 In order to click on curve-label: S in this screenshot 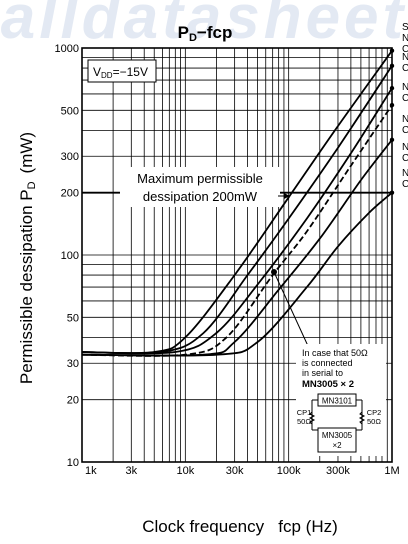, I will do `click(405, 27)`.